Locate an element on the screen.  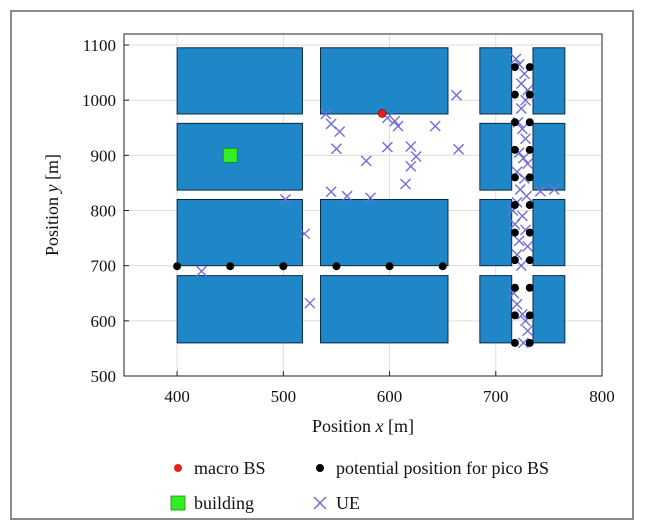
legend-ue-cross is located at coordinates (320, 503).